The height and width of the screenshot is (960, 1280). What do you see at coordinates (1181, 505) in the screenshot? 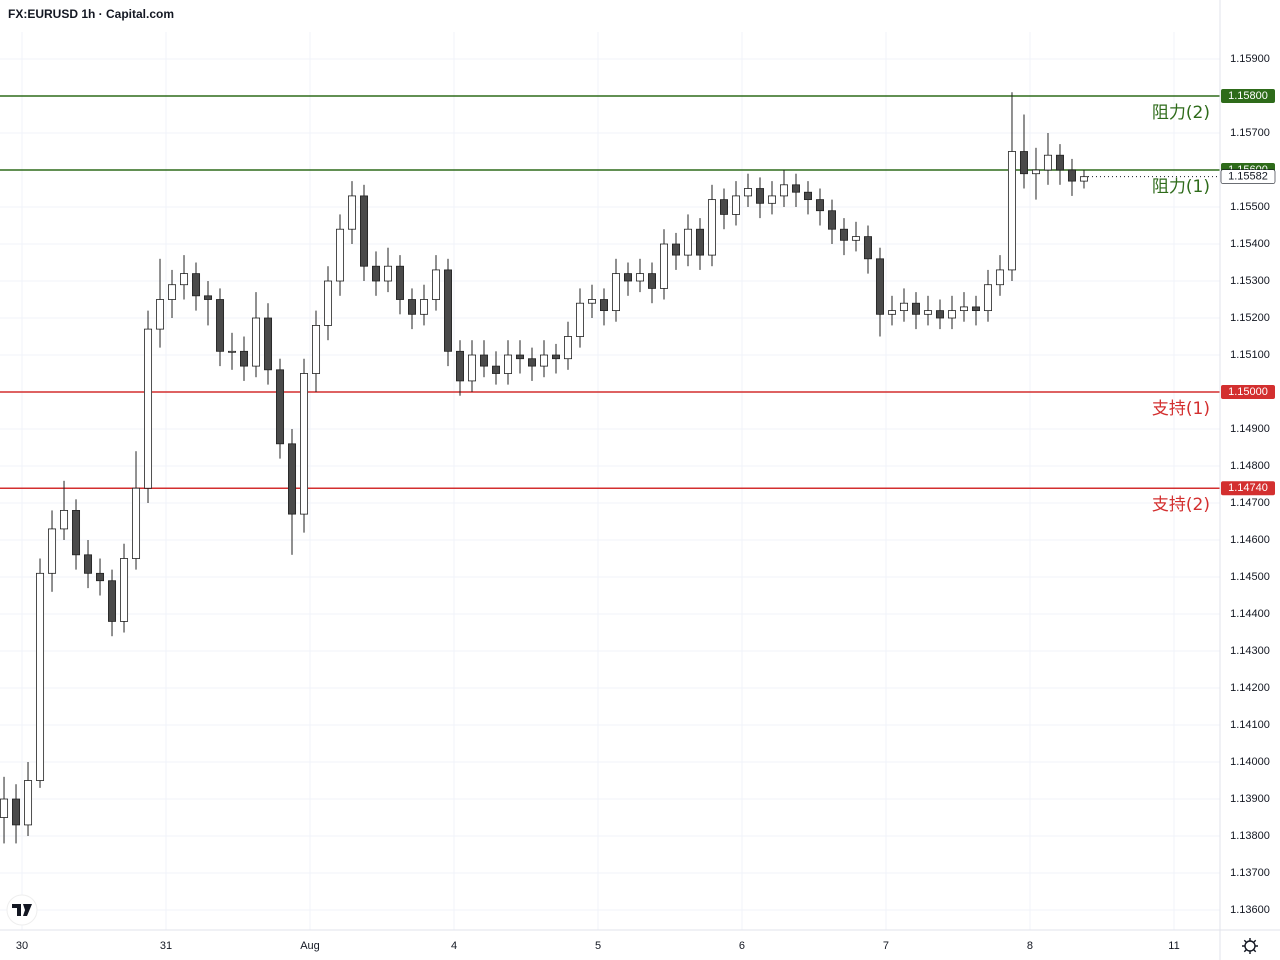
I see `level-name: 支持(2)` at bounding box center [1181, 505].